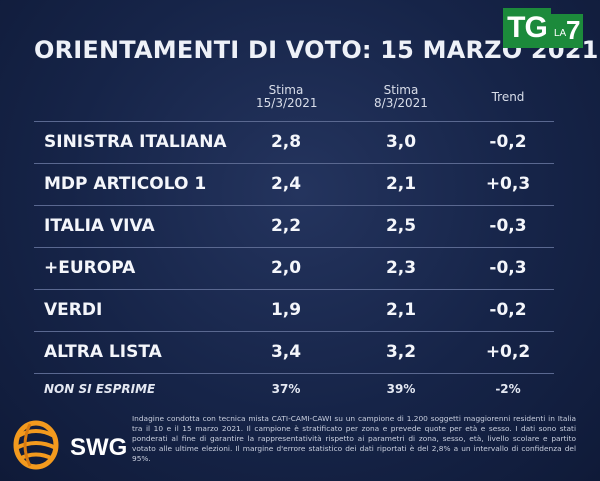 Image resolution: width=600 pixels, height=481 pixels. Describe the element at coordinates (508, 97) in the screenshot. I see `column-header-trend: Trend` at that location.